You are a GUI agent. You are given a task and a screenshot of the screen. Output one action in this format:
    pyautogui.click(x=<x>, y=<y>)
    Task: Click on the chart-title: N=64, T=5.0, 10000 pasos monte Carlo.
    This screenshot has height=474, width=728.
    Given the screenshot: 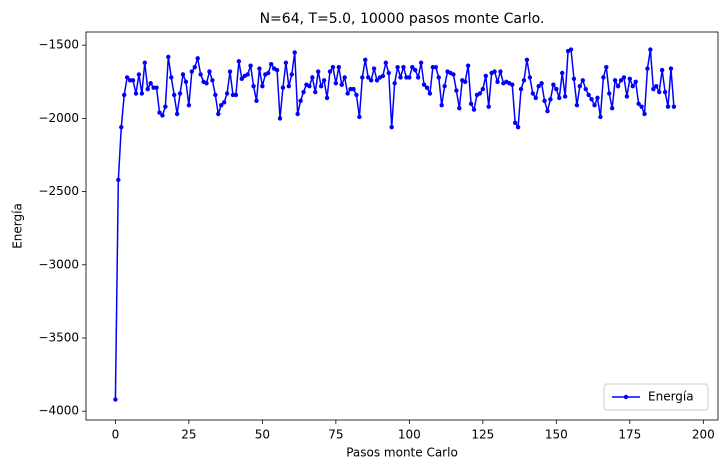 What is the action you would take?
    pyautogui.click(x=402, y=19)
    